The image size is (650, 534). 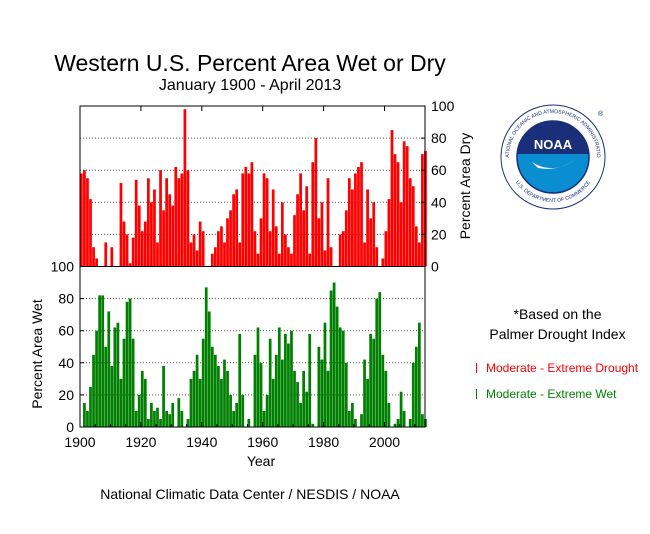 What do you see at coordinates (323, 442) in the screenshot?
I see `tick-label-year: 1980` at bounding box center [323, 442].